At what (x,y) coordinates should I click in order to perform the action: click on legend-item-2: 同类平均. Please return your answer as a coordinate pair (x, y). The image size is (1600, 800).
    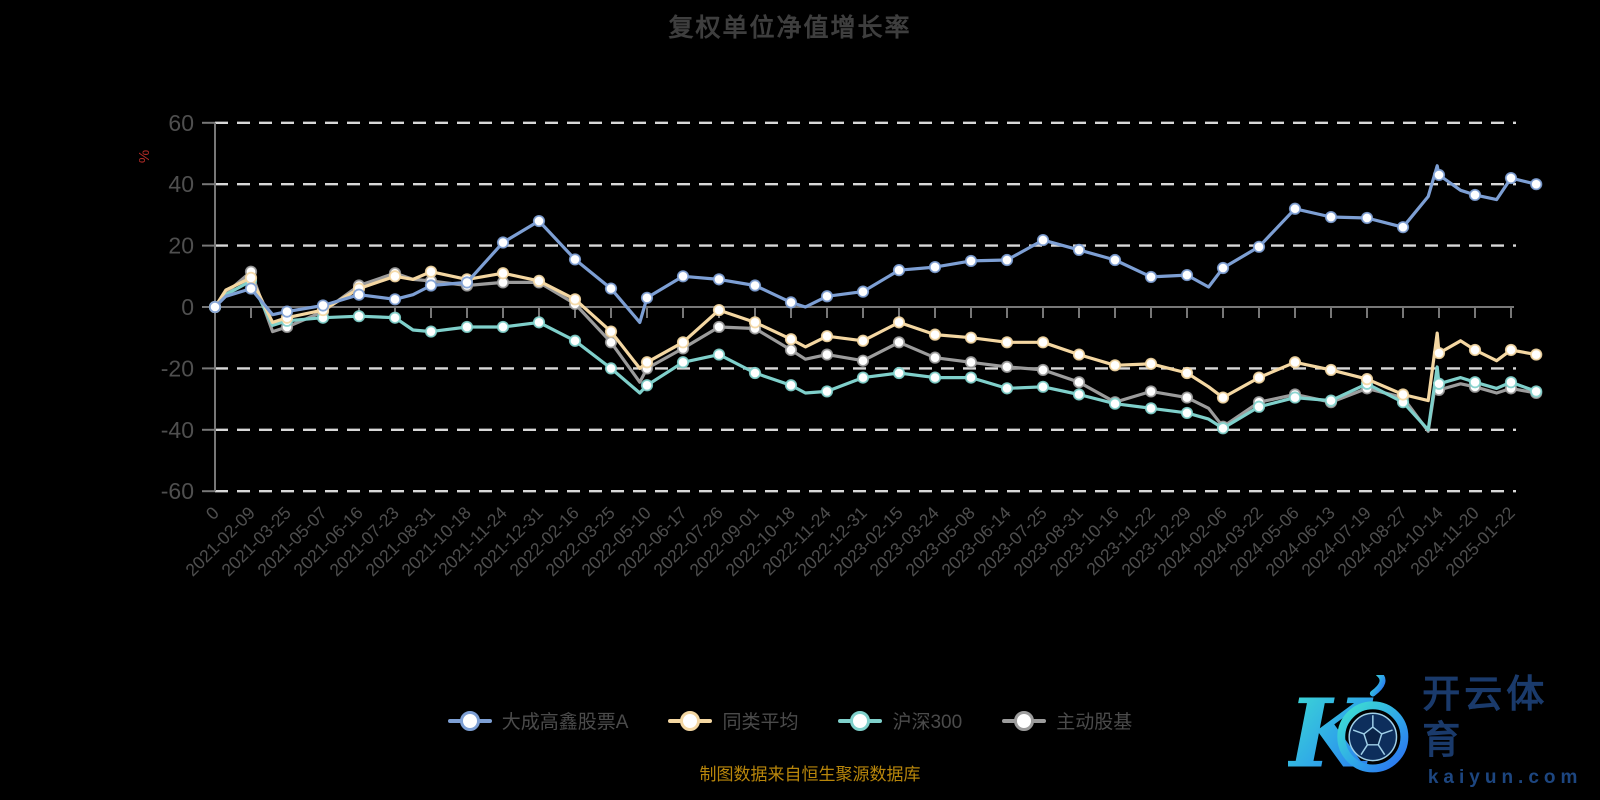
    Looking at the image, I should click on (733, 720).